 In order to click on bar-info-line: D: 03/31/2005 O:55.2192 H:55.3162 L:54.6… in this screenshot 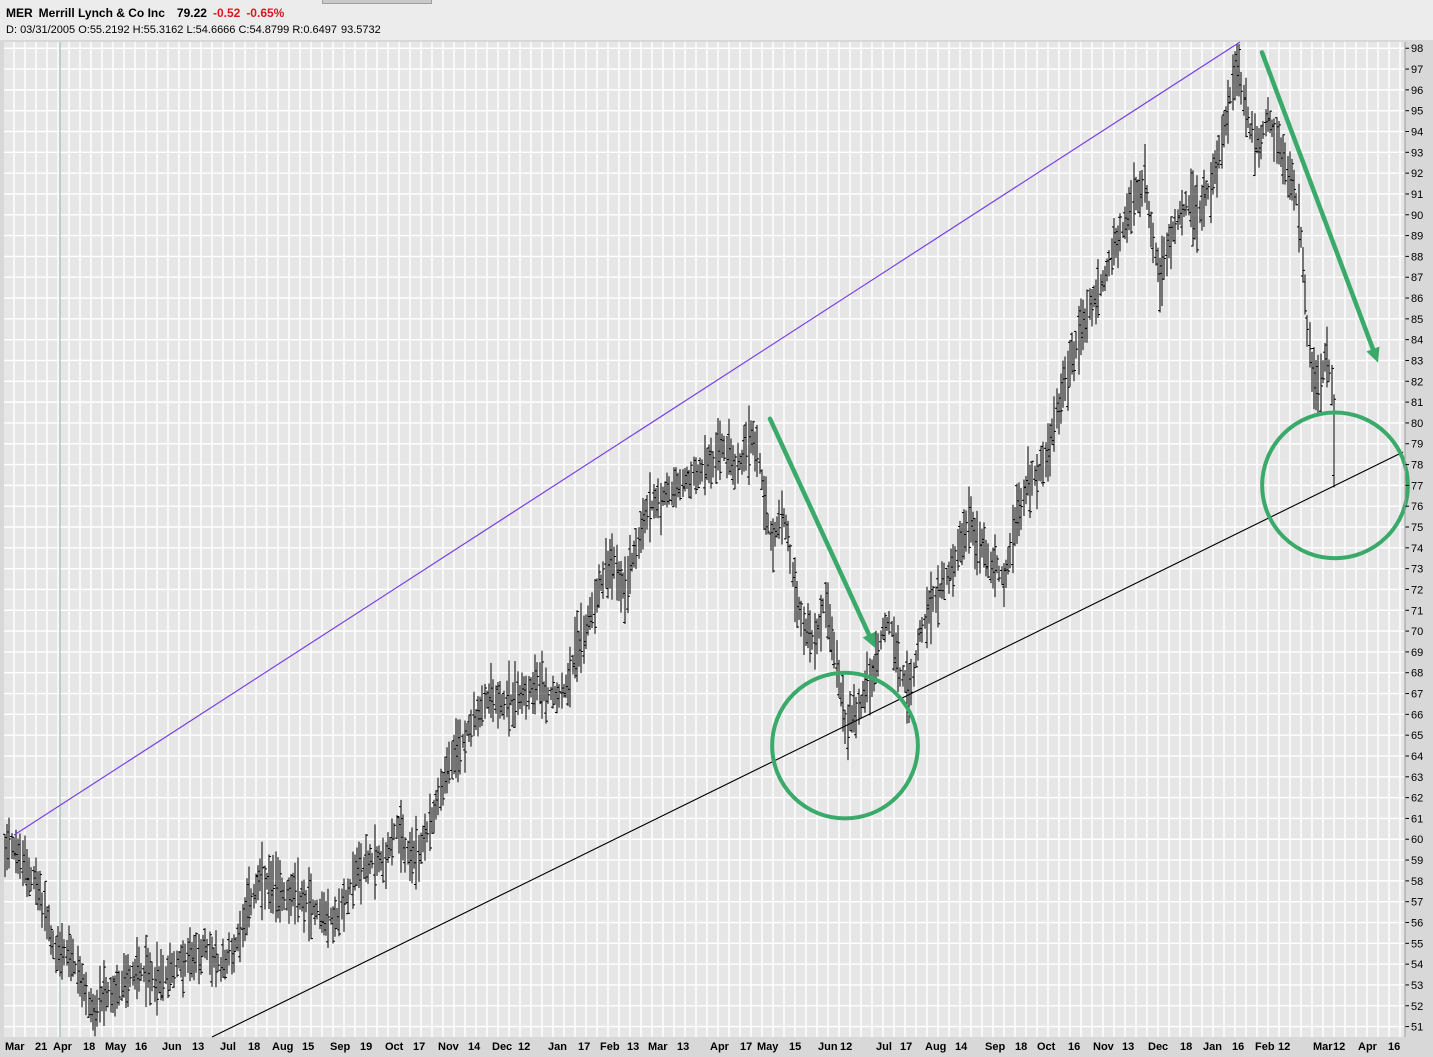, I will do `click(193, 30)`.